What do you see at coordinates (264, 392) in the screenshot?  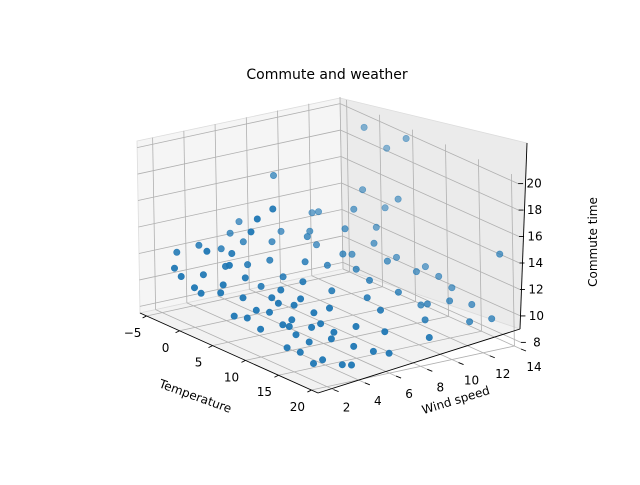 I see `x-tick-label: 15` at bounding box center [264, 392].